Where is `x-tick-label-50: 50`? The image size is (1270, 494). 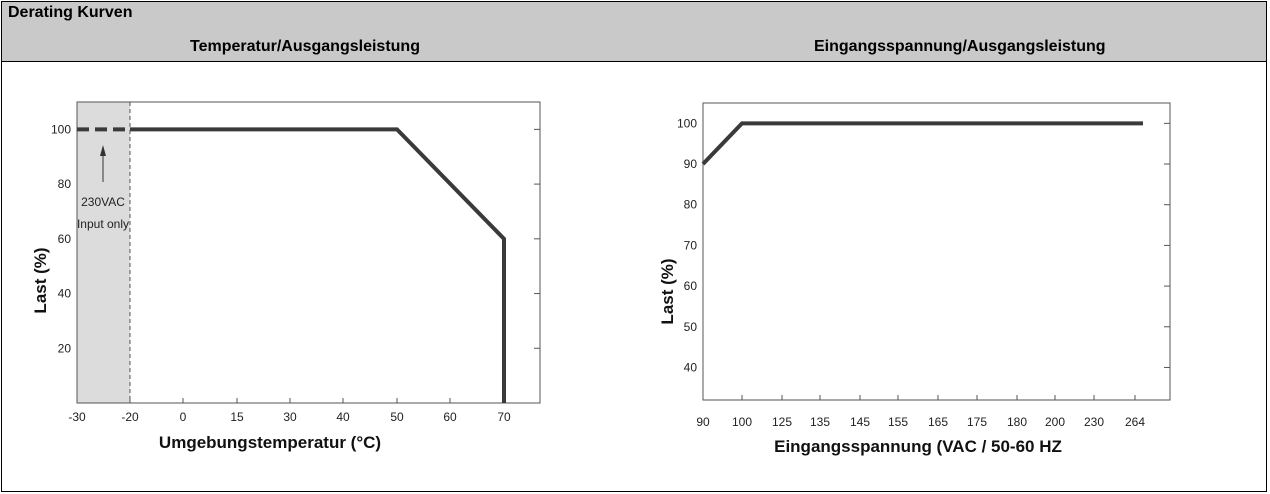 x-tick-label-50: 50 is located at coordinates (397, 417).